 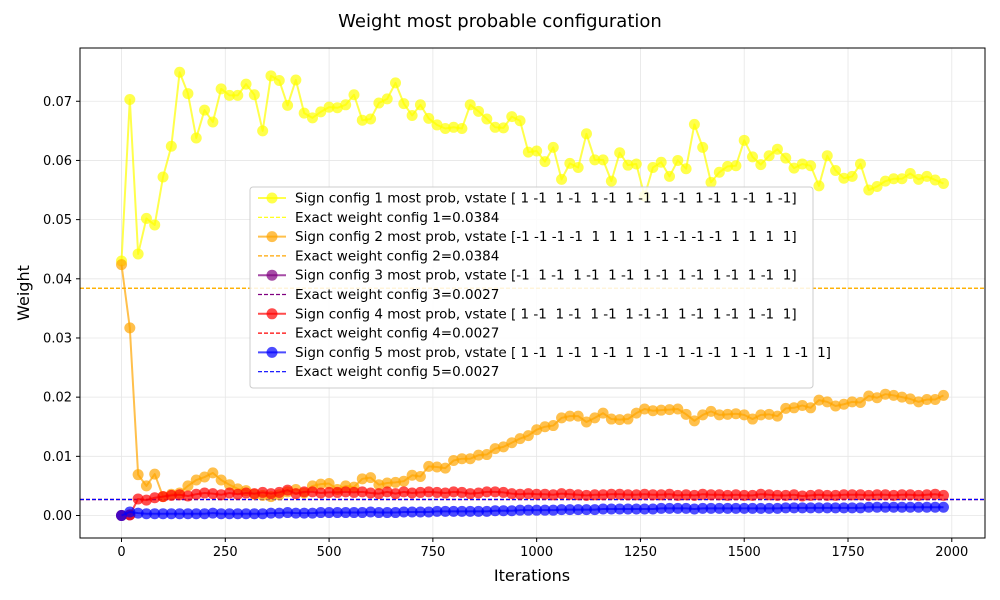 What do you see at coordinates (500, 21) in the screenshot?
I see `chart-title: Weight most probable configuration` at bounding box center [500, 21].